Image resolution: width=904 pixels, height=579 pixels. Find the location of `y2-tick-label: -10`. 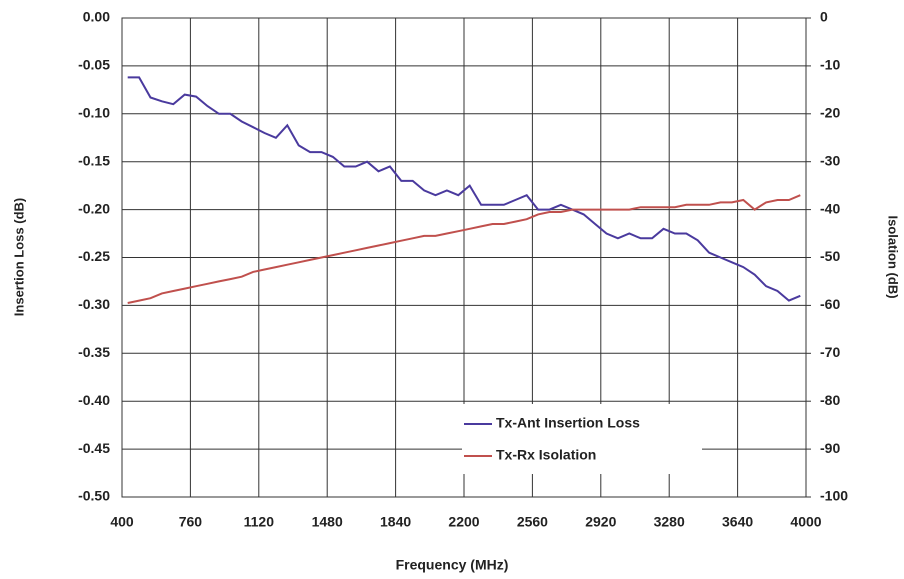

y2-tick-label: -10 is located at coordinates (830, 65).